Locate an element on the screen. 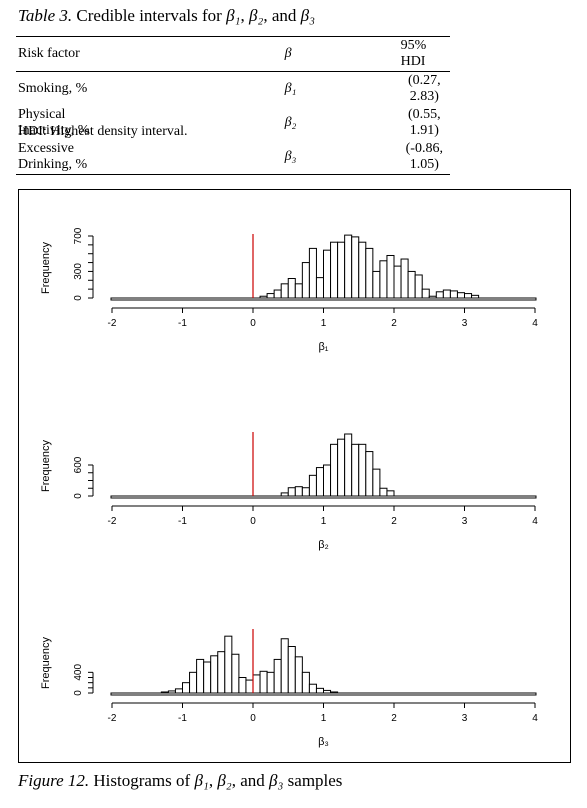 The height and width of the screenshot is (808, 587). figure-caption-suffix: samples is located at coordinates (315, 780).